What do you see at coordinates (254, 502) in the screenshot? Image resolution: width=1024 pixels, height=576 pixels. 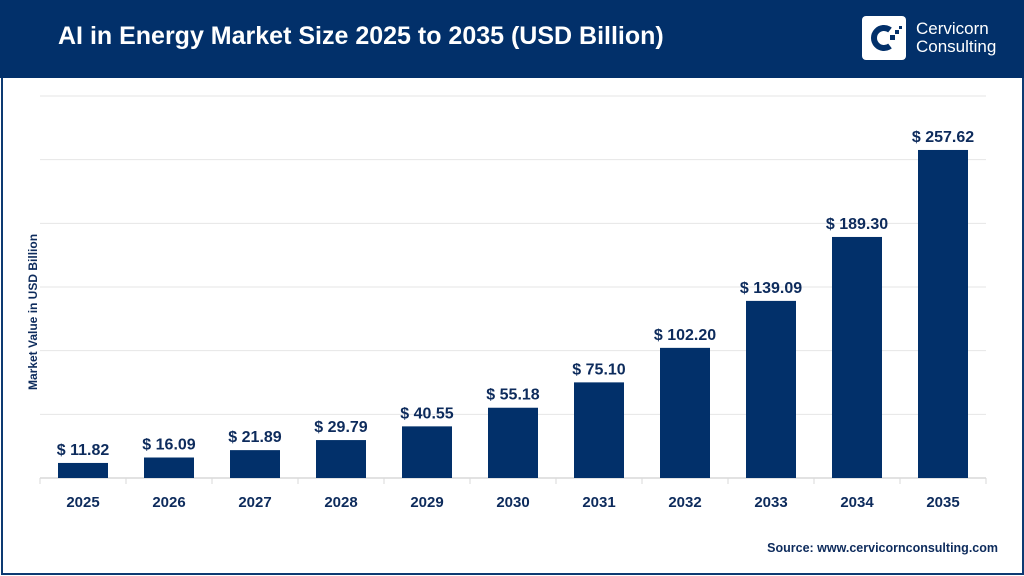 I see `x-tick-label: 2027` at bounding box center [254, 502].